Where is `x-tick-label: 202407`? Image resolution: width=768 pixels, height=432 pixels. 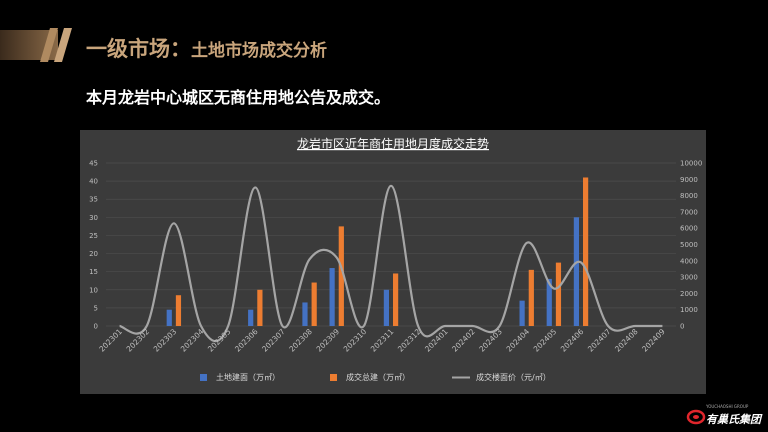
x-tick-label: 202407 is located at coordinates (599, 340).